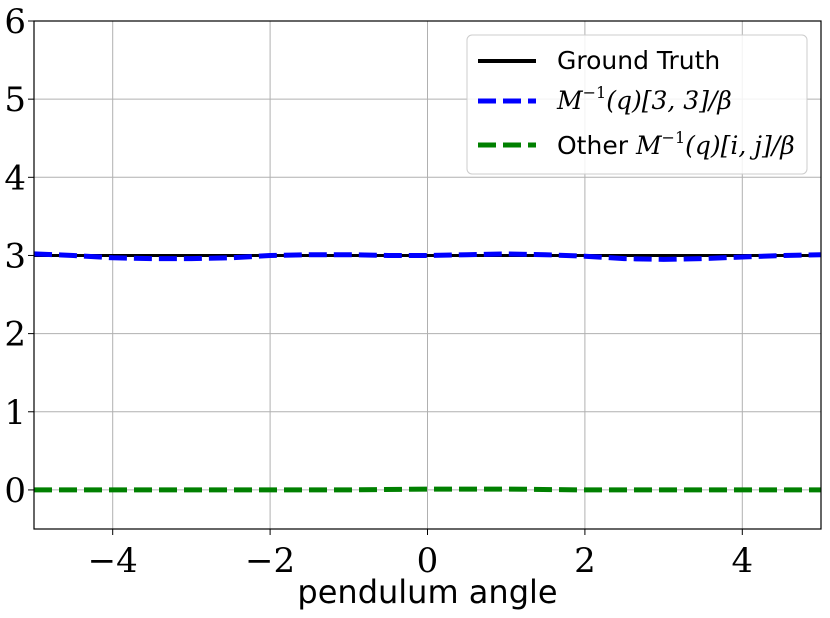 The image size is (830, 618). What do you see at coordinates (596, 145) in the screenshot?
I see `legend-green-prefix: Other` at bounding box center [596, 145].